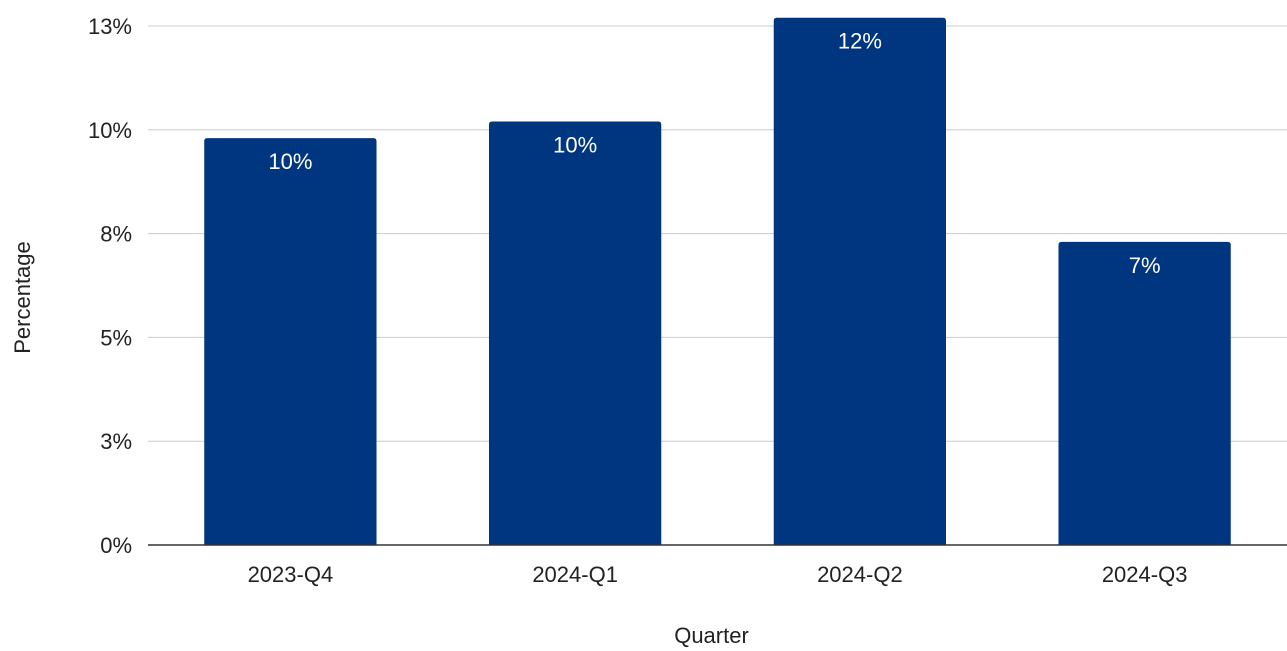 The image size is (1287, 651). Describe the element at coordinates (1144, 393) in the screenshot. I see `bar-2024-q3` at that location.